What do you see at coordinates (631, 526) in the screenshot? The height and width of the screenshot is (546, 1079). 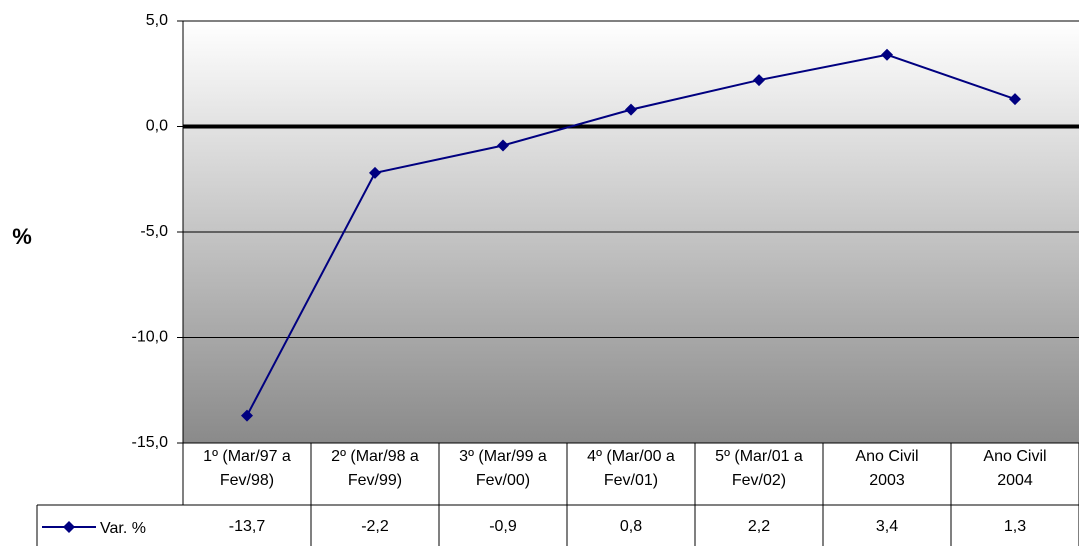 I see `value-label: 0,8` at bounding box center [631, 526].